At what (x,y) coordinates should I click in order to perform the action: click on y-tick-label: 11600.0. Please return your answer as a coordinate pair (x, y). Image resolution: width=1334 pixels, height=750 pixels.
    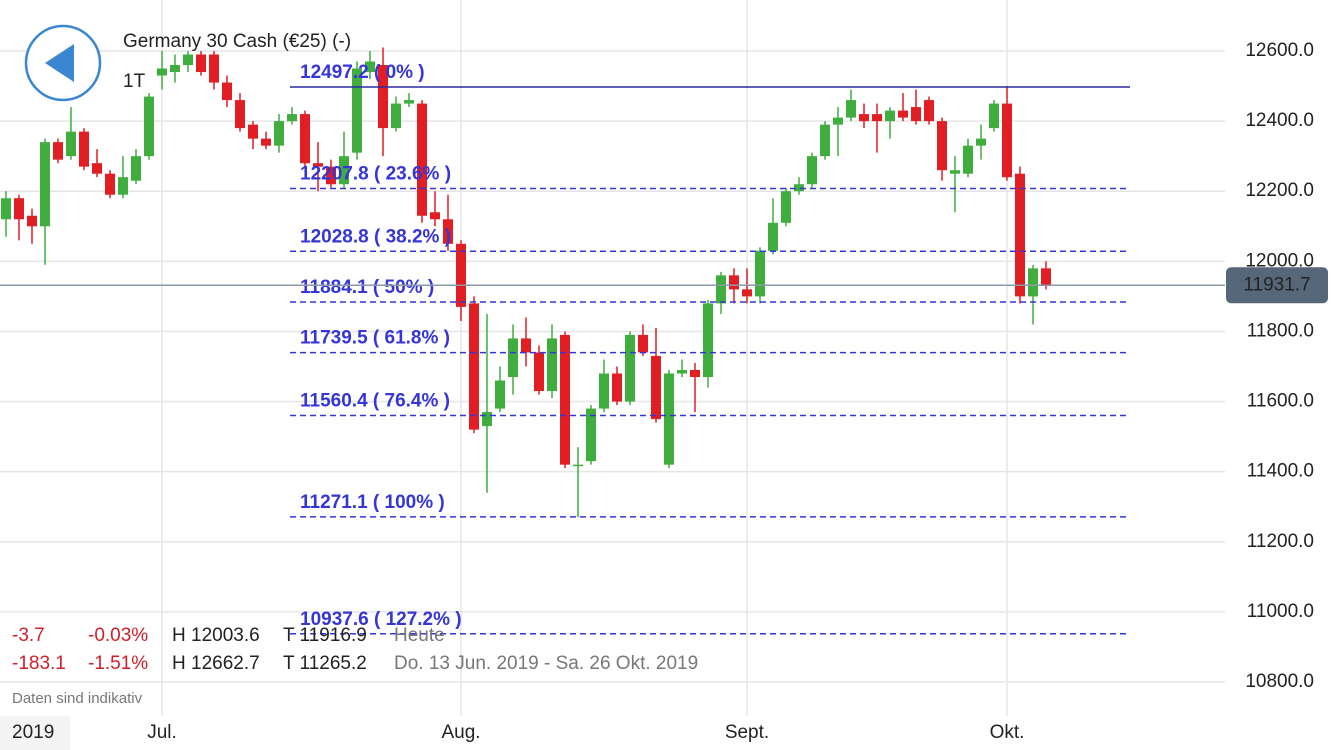
    Looking at the image, I should click on (1280, 401).